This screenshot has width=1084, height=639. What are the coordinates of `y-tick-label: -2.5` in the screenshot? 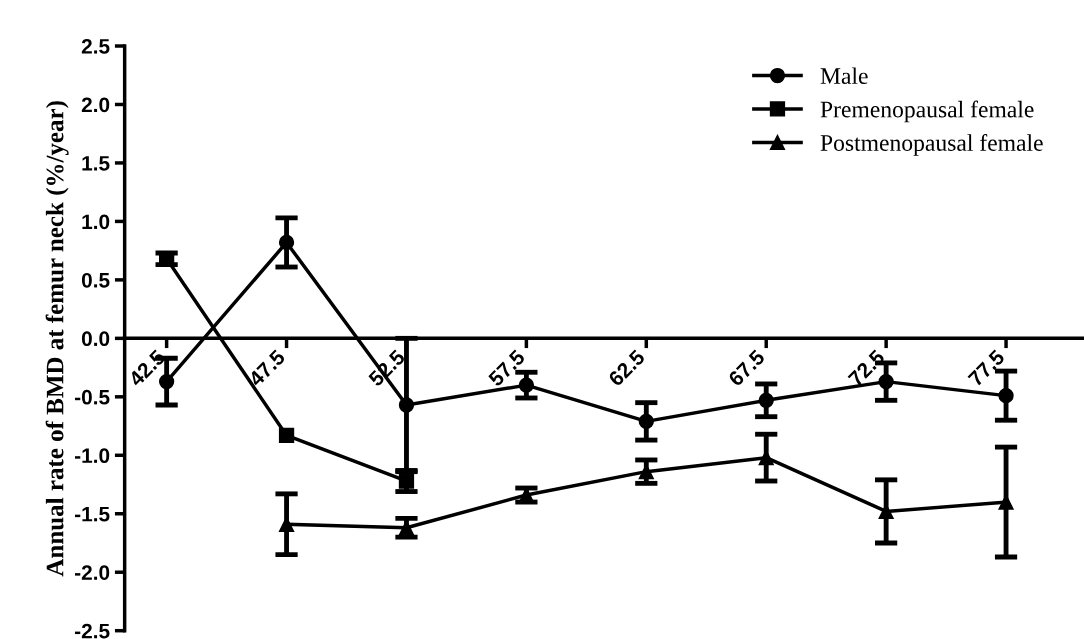 It's located at (92, 631).